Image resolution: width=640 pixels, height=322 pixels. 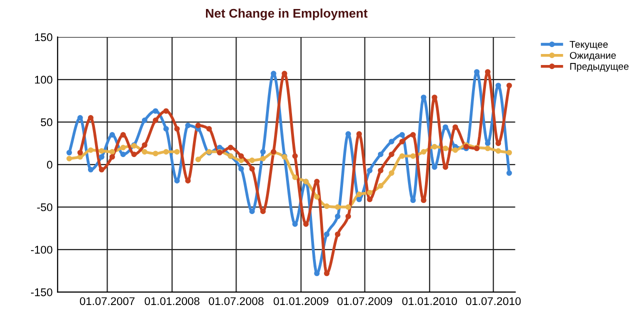 What do you see at coordinates (44, 207) in the screenshot?
I see `y-tick-label: -50` at bounding box center [44, 207].